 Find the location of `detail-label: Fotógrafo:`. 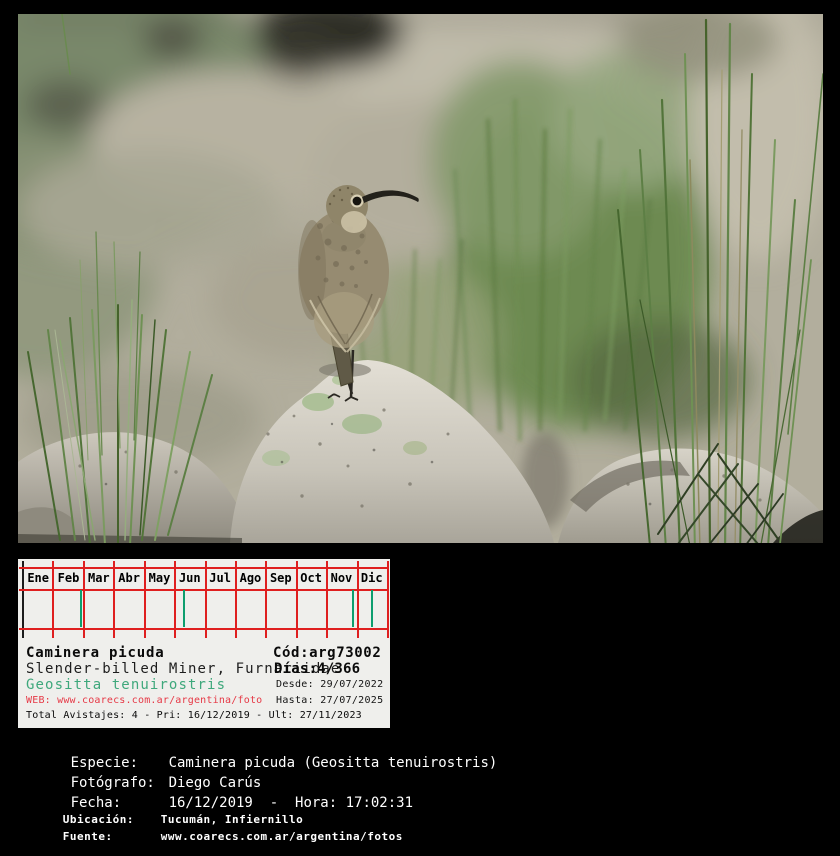

detail-label: Fotógrafo: is located at coordinates (112, 783).